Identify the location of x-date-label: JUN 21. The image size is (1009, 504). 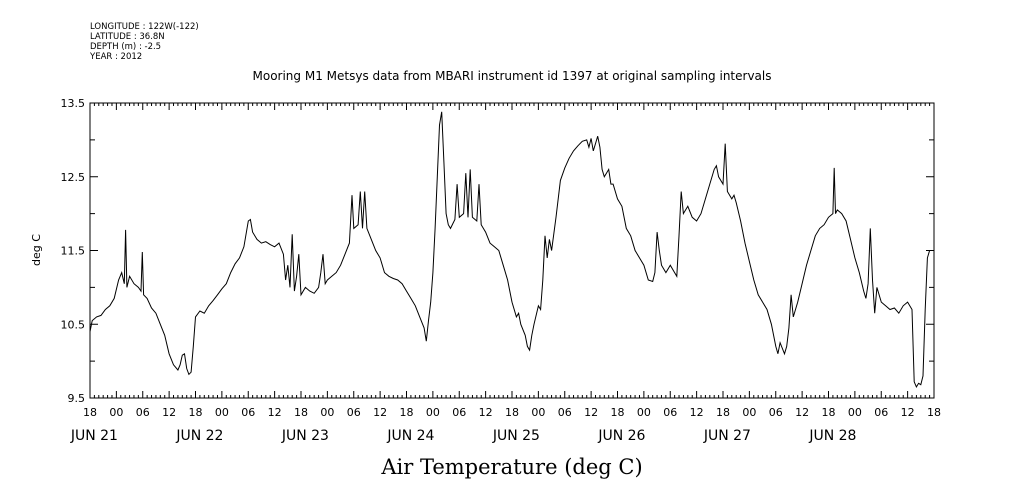
(94, 436).